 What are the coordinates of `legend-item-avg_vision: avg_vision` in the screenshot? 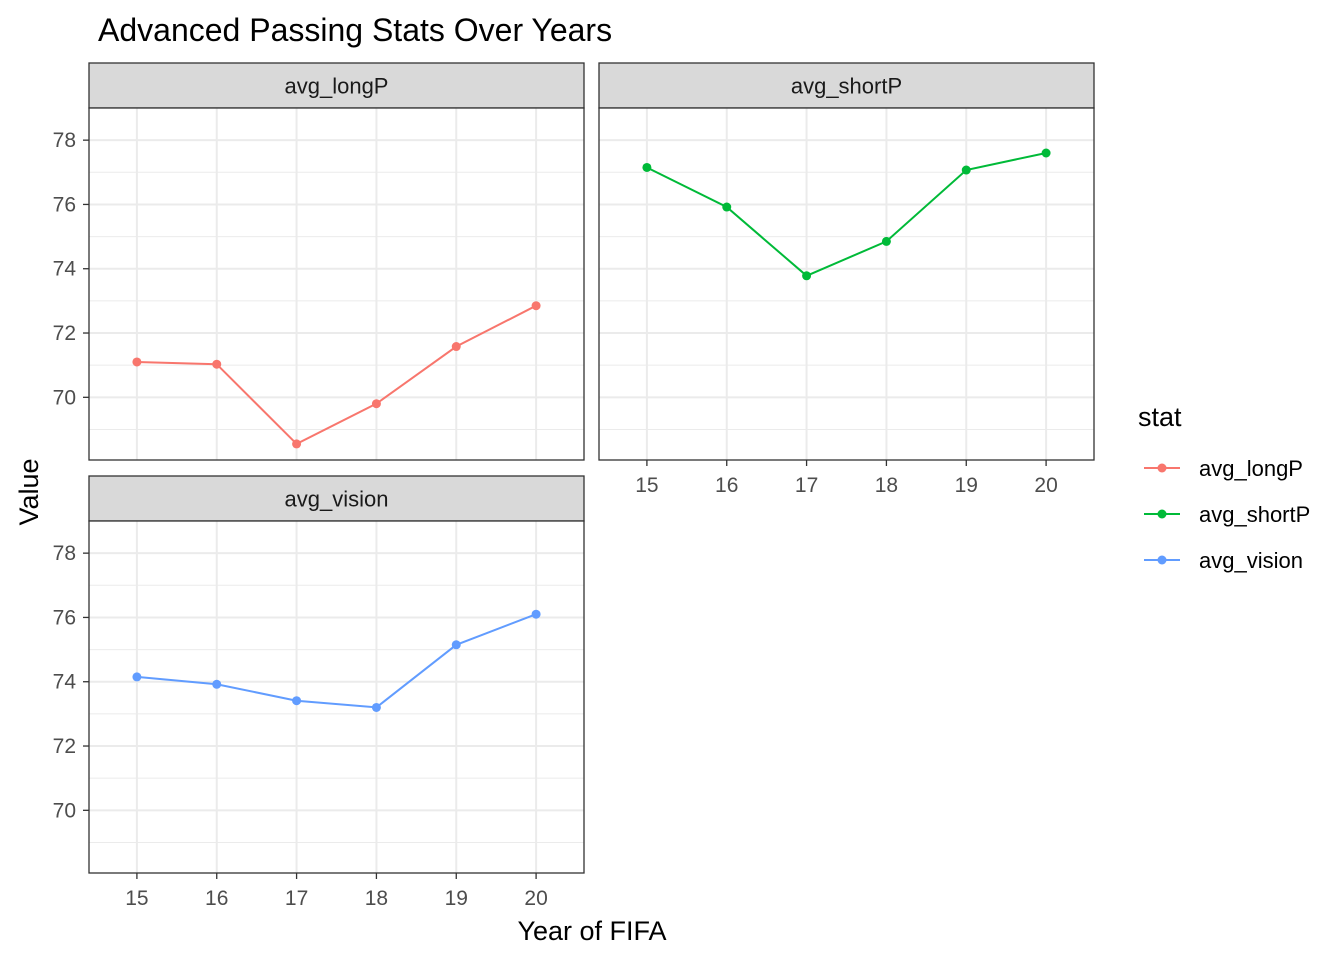 It's located at (1223, 560).